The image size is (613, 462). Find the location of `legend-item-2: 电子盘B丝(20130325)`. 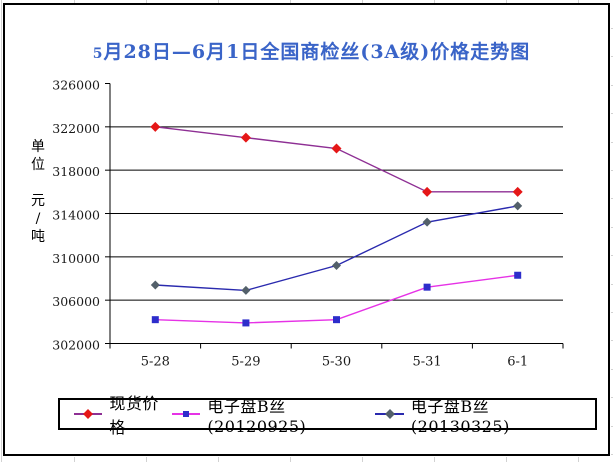

legend-item-2: 电子盘B丝(20130325) is located at coordinates (477, 414).